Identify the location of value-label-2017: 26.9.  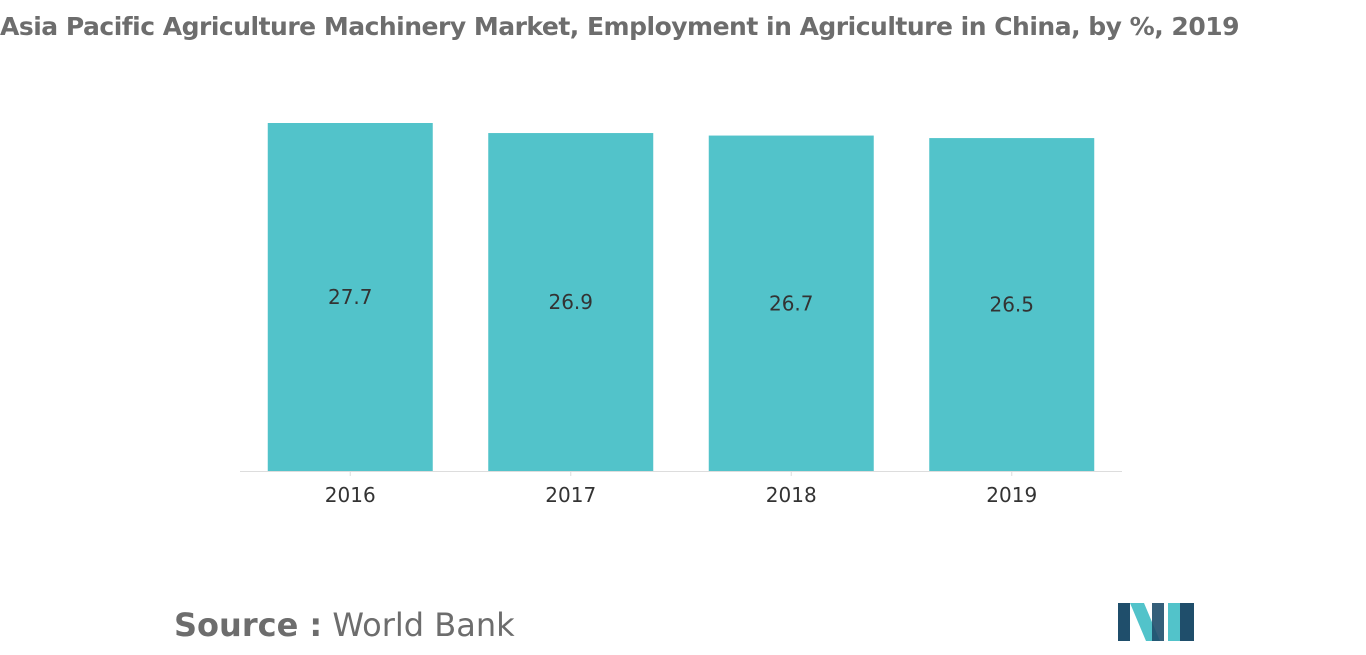
(570, 302).